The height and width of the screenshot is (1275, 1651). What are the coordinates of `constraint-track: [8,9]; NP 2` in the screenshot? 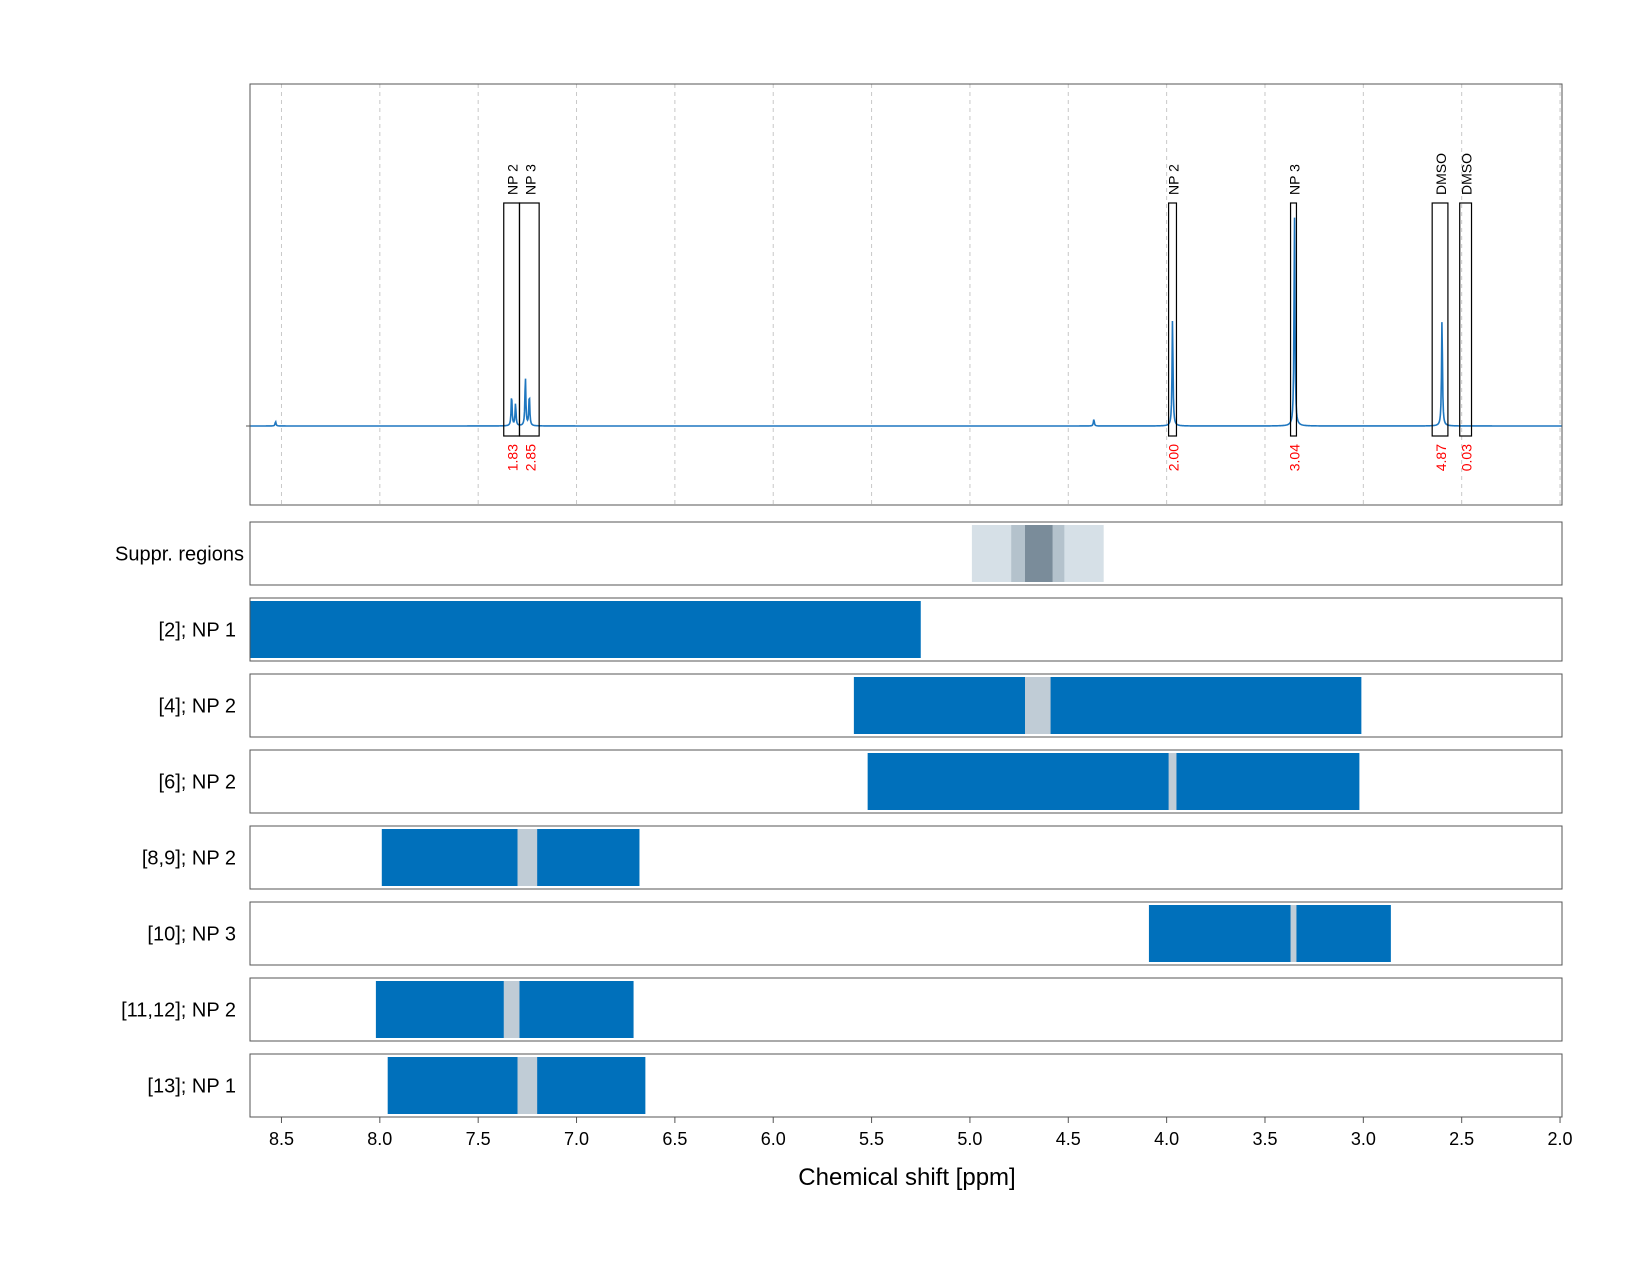 It's located at (852, 857).